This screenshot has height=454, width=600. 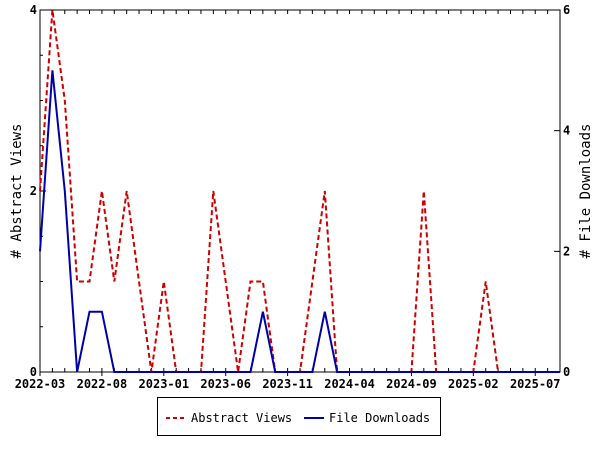 I want to click on y-axis-right-label: # File Downloads, so click(x=586, y=191).